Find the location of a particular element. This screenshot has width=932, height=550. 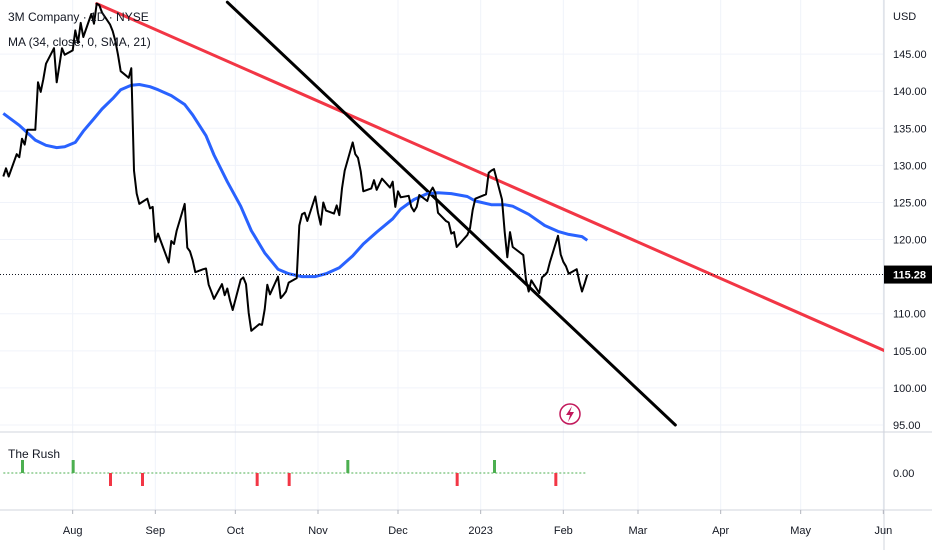

y-tick-label: 95.00 is located at coordinates (907, 426).